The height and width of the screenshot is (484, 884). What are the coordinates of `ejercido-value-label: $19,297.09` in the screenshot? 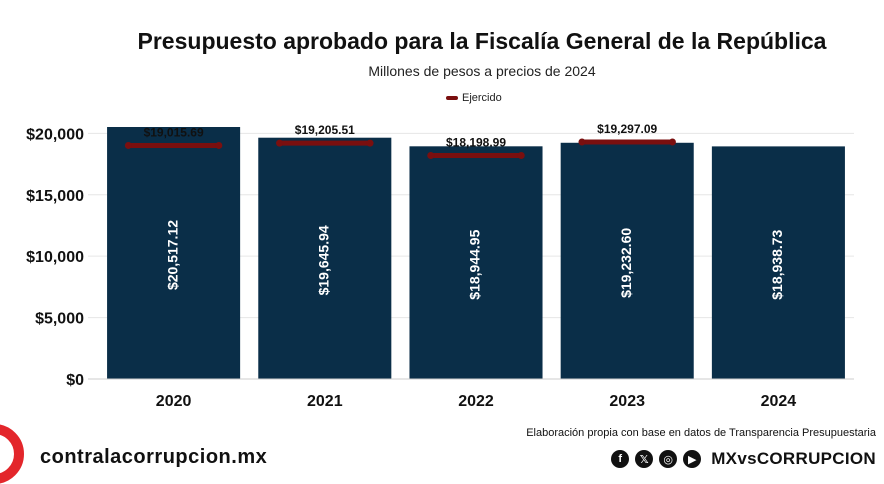 It's located at (627, 129).